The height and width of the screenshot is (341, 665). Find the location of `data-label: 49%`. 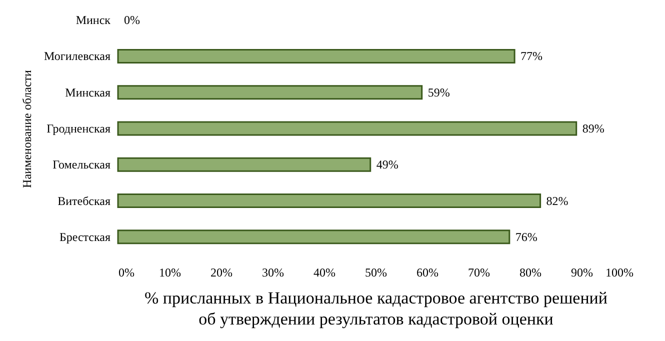

data-label: 49% is located at coordinates (387, 165).